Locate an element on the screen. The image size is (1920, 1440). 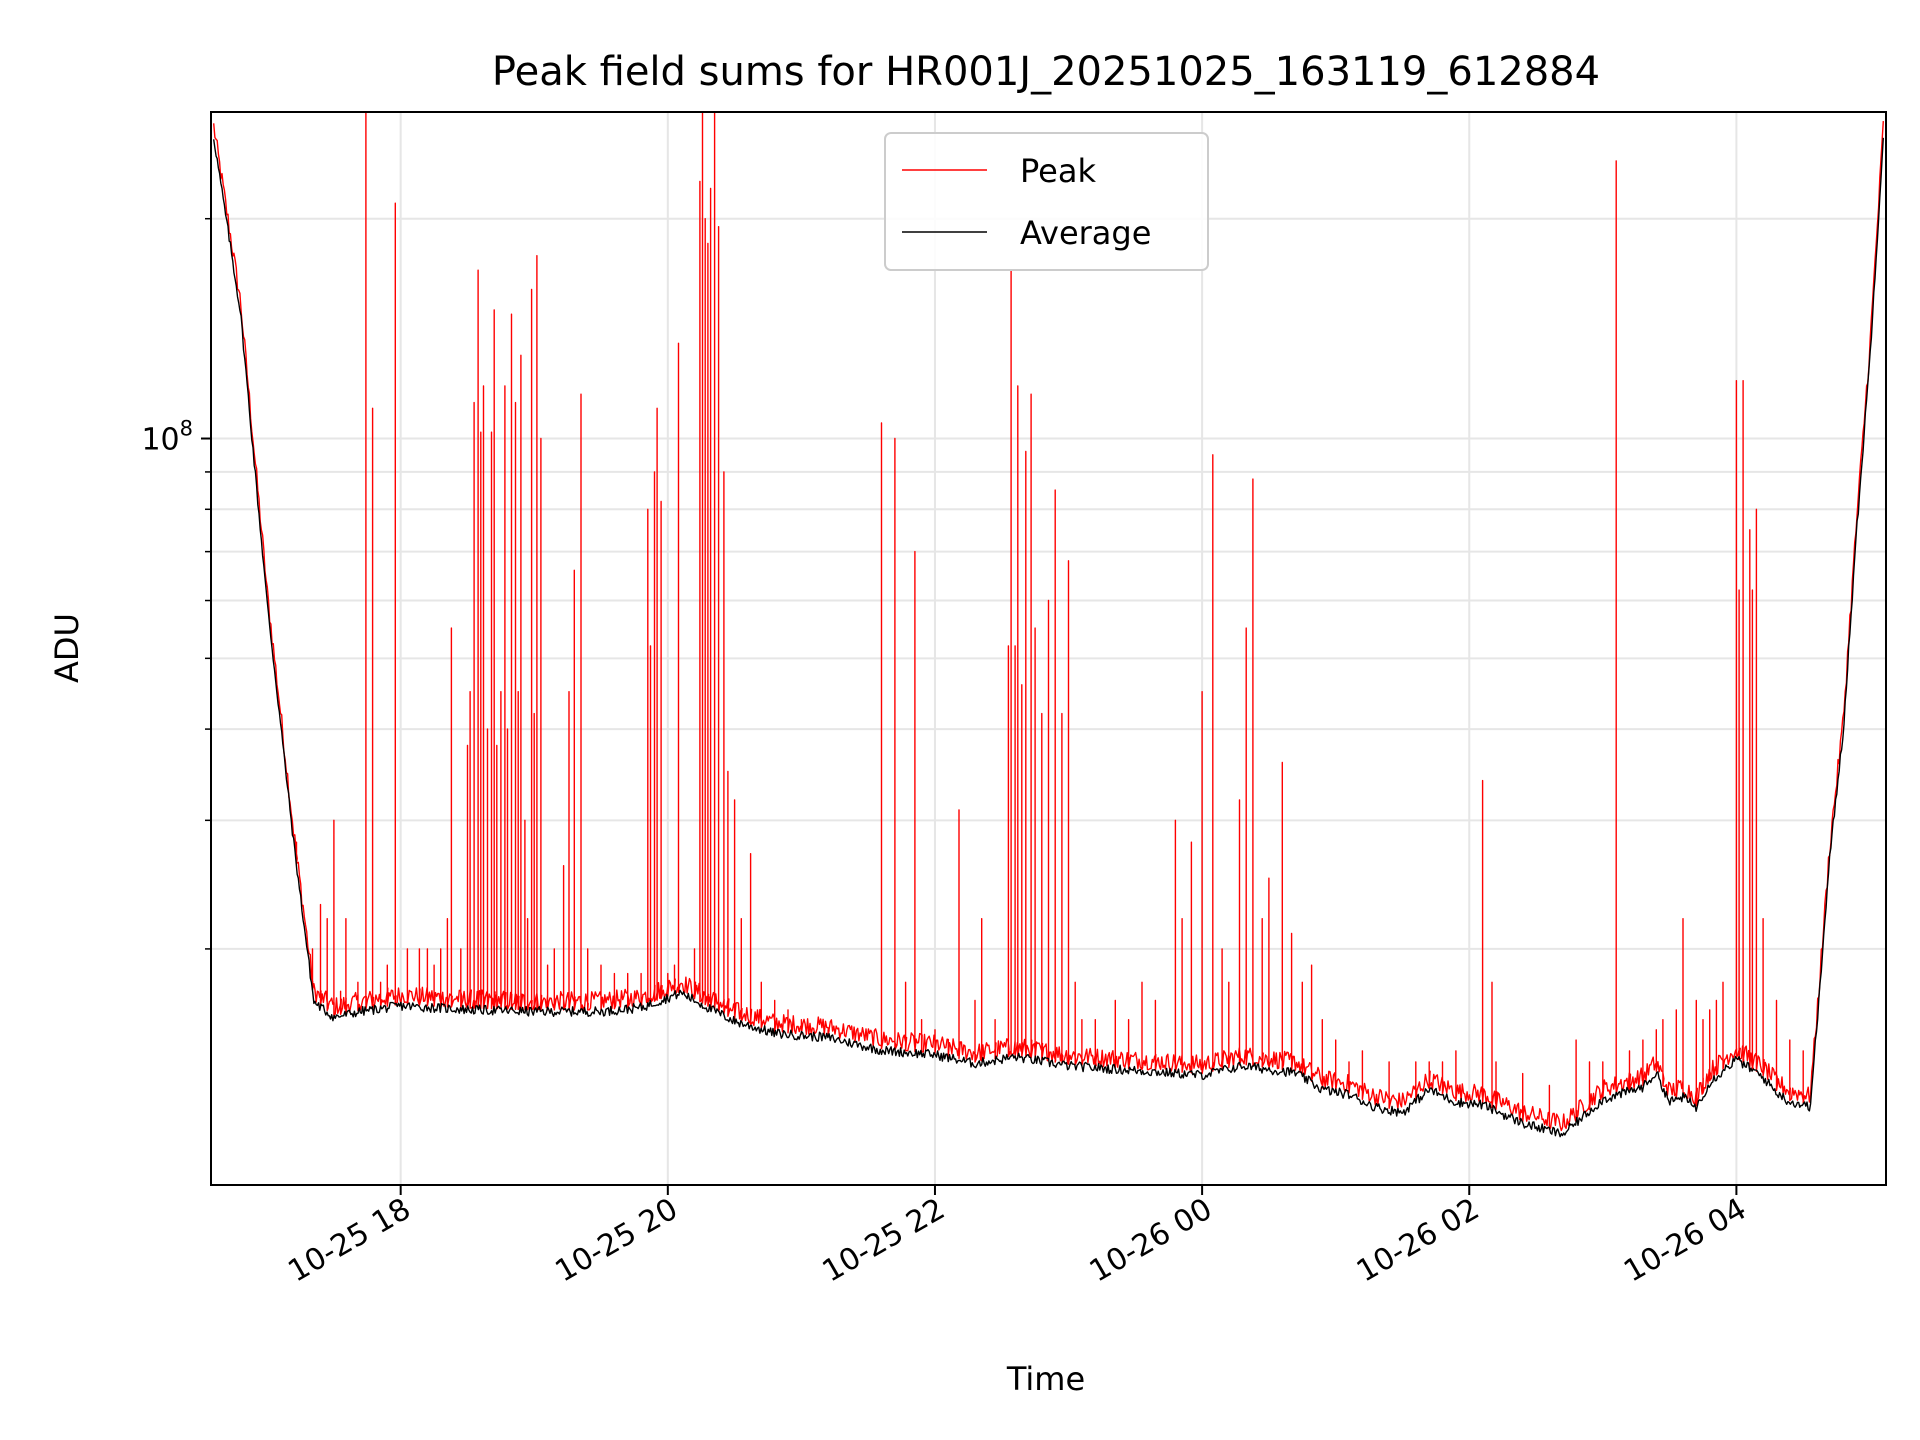
legend-label-peak: Peak is located at coordinates (1058, 171).